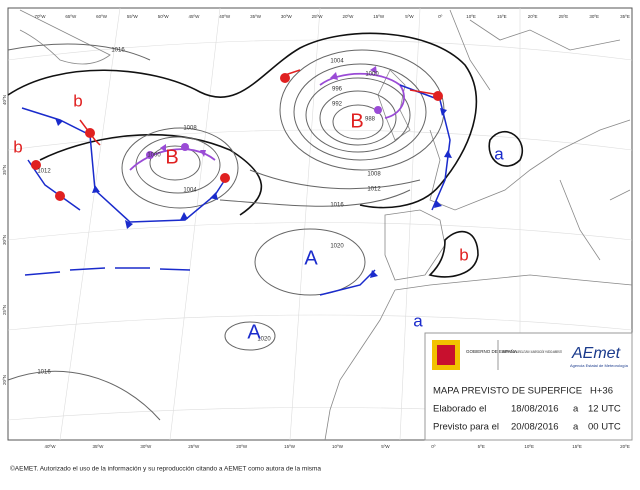 The image size is (640, 490). Describe the element at coordinates (596, 353) in the screenshot. I see `brand: AEmet` at that location.